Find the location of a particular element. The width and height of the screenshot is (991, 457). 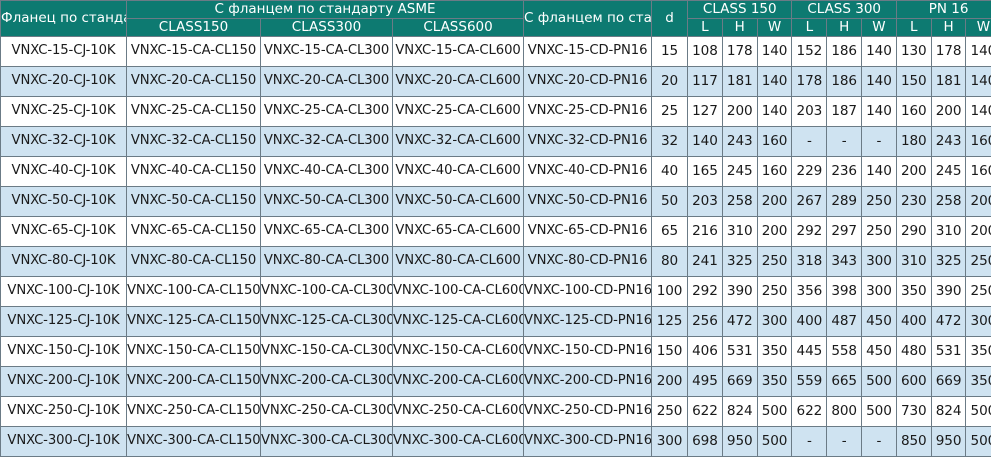

row-cell-pn16-l: 230 is located at coordinates (913, 201).